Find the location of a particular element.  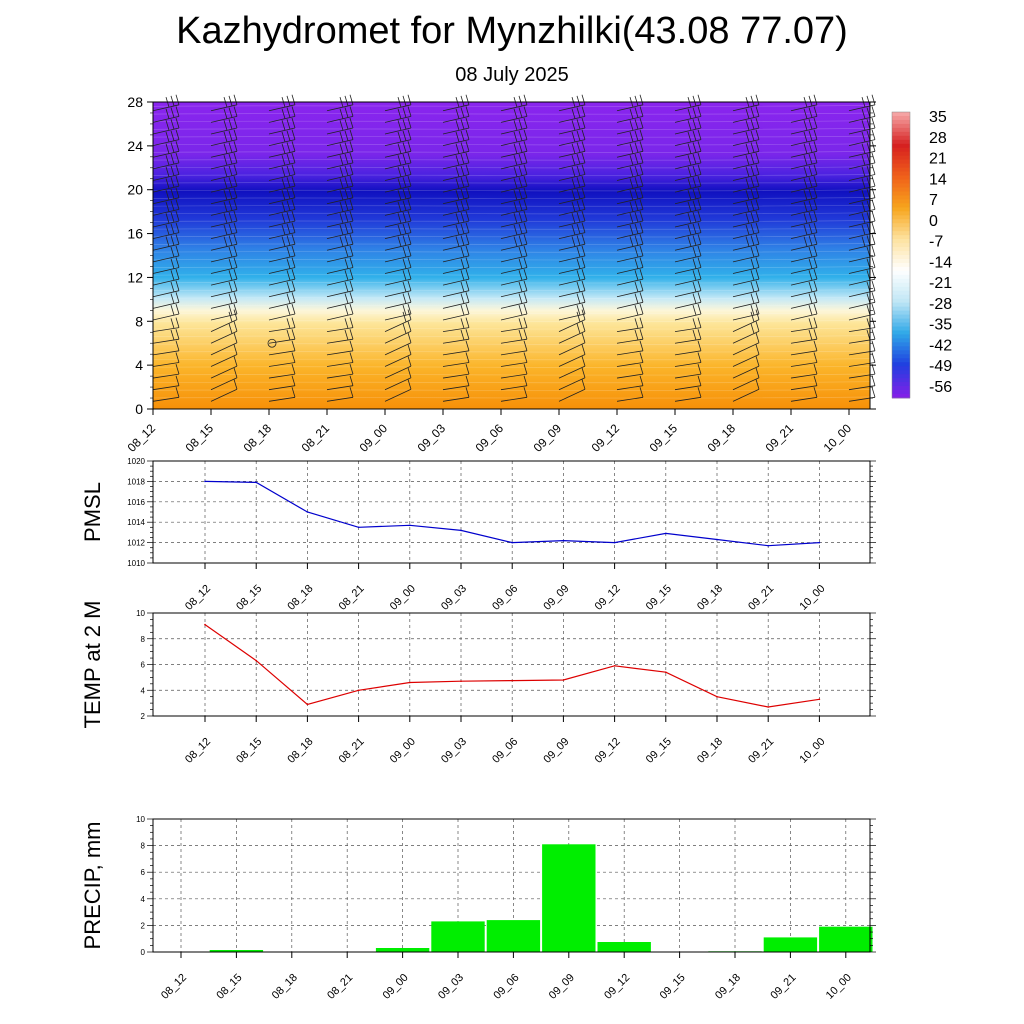

y-tick-label: 10 is located at coordinates (140, 819).